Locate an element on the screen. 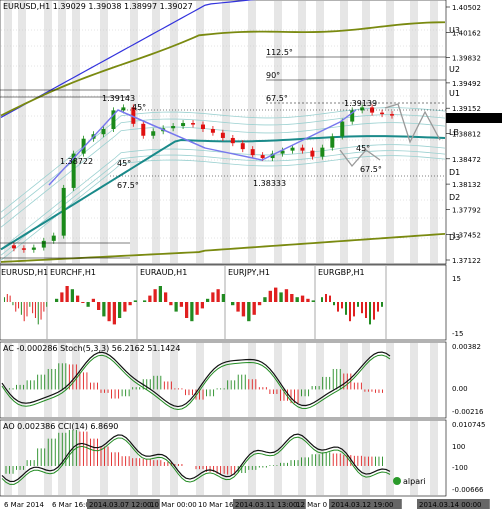 Image resolution: width=502 pixels, height=510 pixels. angle-1125: 112.5° is located at coordinates (279, 52).